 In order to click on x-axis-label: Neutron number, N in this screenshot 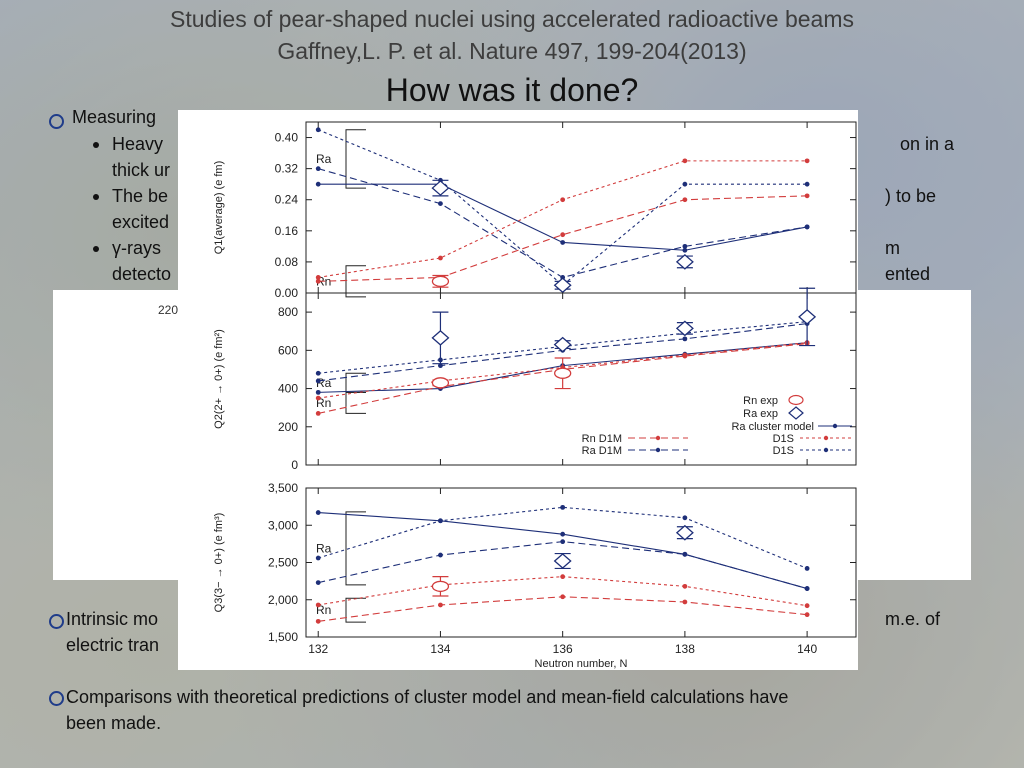, I will do `click(581, 664)`.